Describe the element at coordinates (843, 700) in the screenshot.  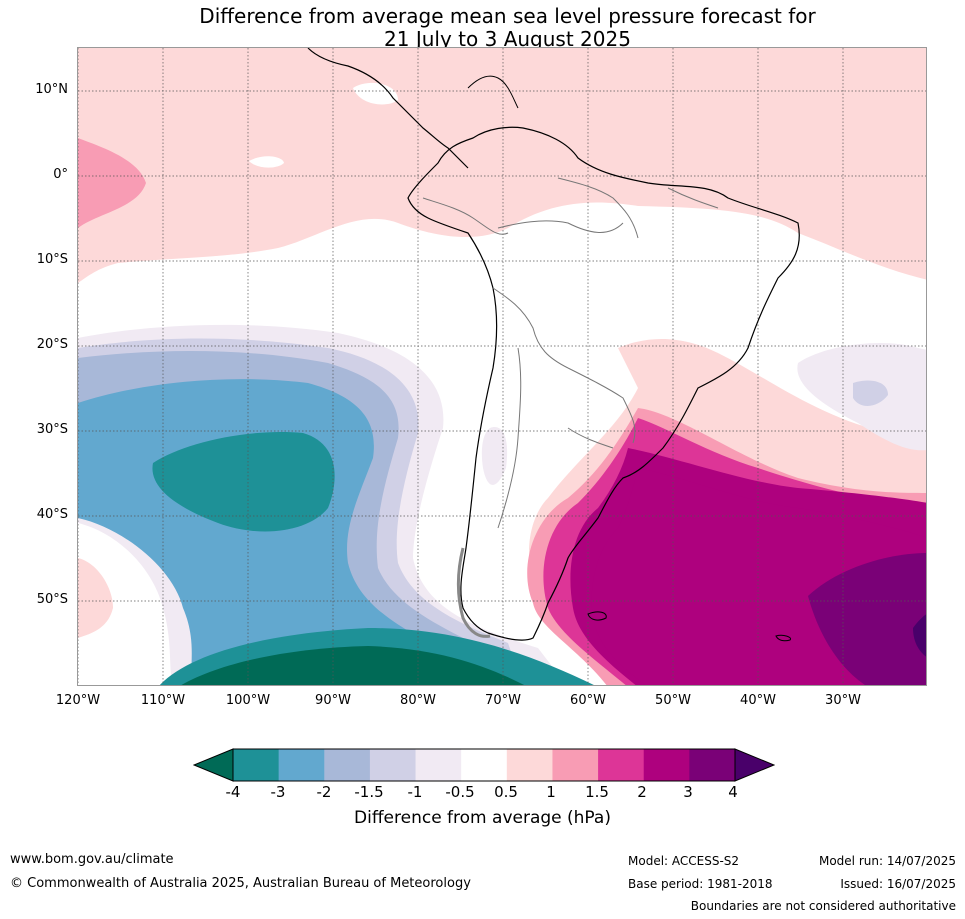
I see `lon-label-30w: 30°W` at that location.